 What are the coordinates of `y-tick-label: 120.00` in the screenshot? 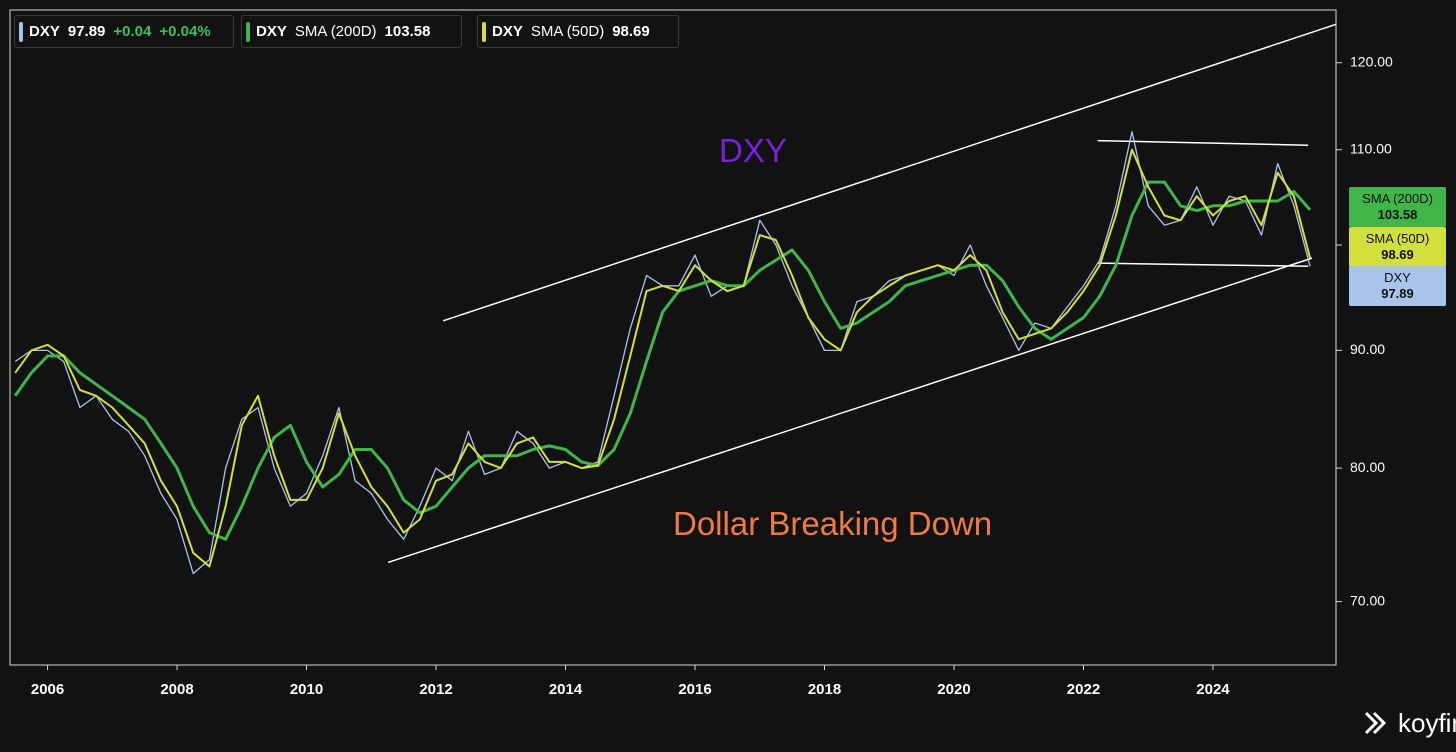 It's located at (1371, 61).